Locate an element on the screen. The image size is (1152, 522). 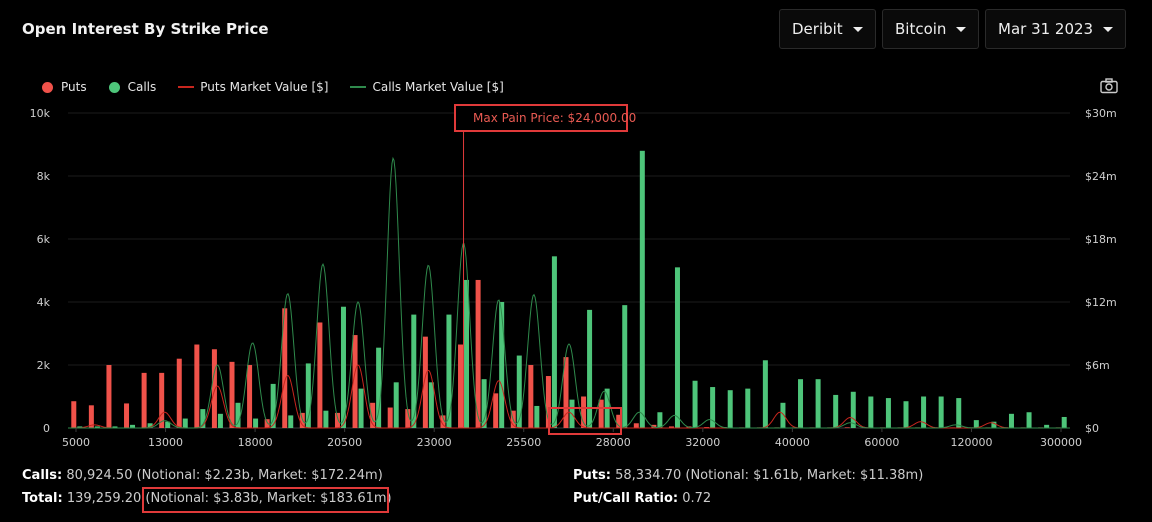
y-tick-right: $12m is located at coordinates (1101, 302).